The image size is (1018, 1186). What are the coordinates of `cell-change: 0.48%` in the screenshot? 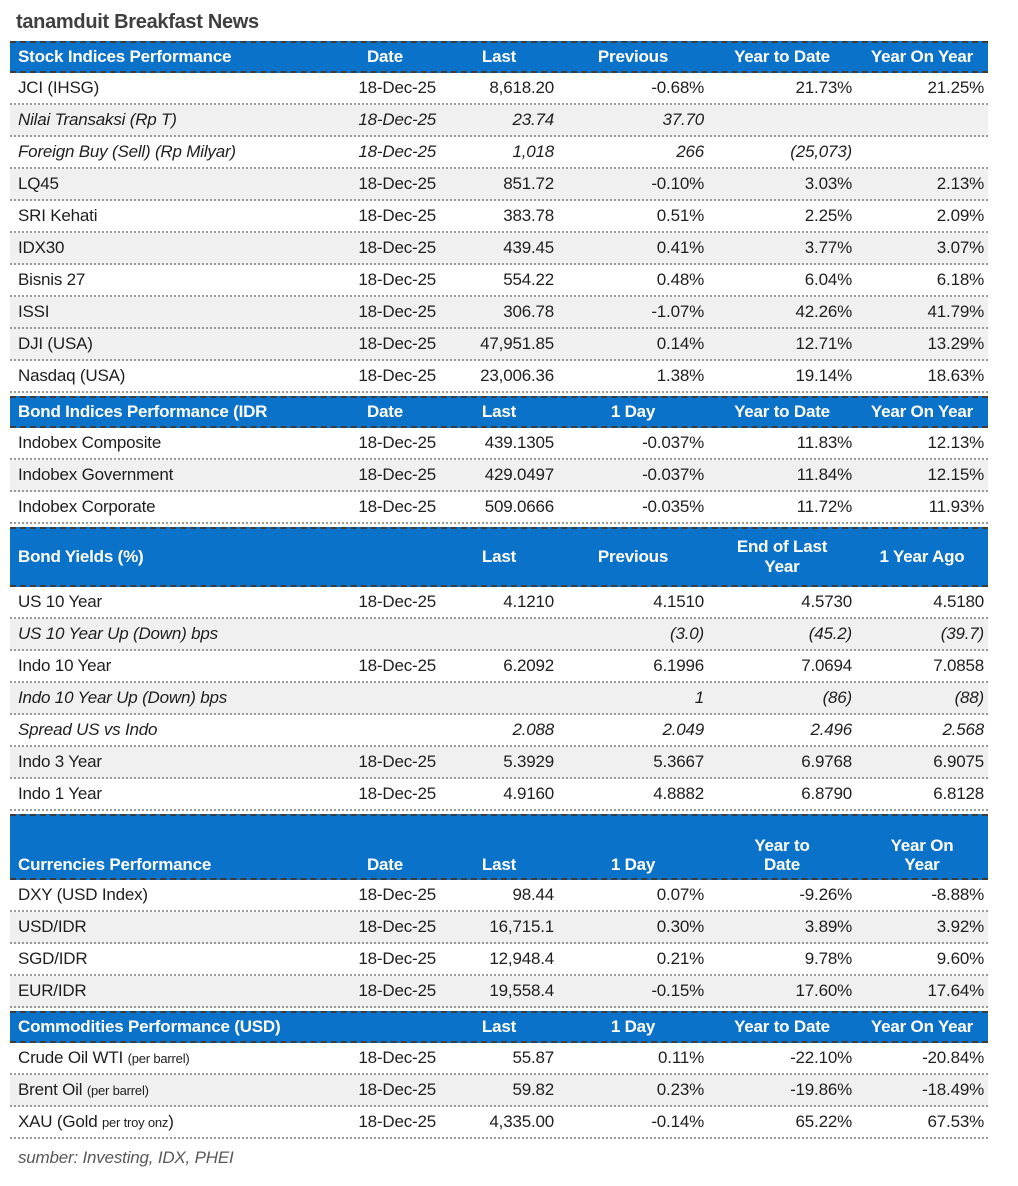 It's located at (680, 279).